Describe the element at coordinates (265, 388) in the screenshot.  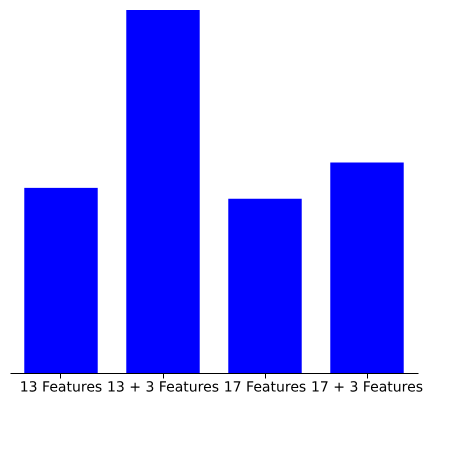
I see `x-tick-label: 17 Features` at that location.